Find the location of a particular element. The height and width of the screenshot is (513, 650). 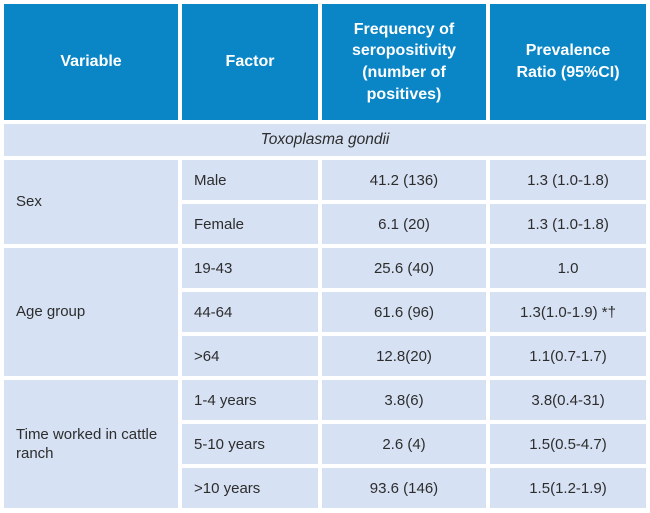

column-header-prevalence: Prevalence Ratio (95%CI) is located at coordinates (568, 62).